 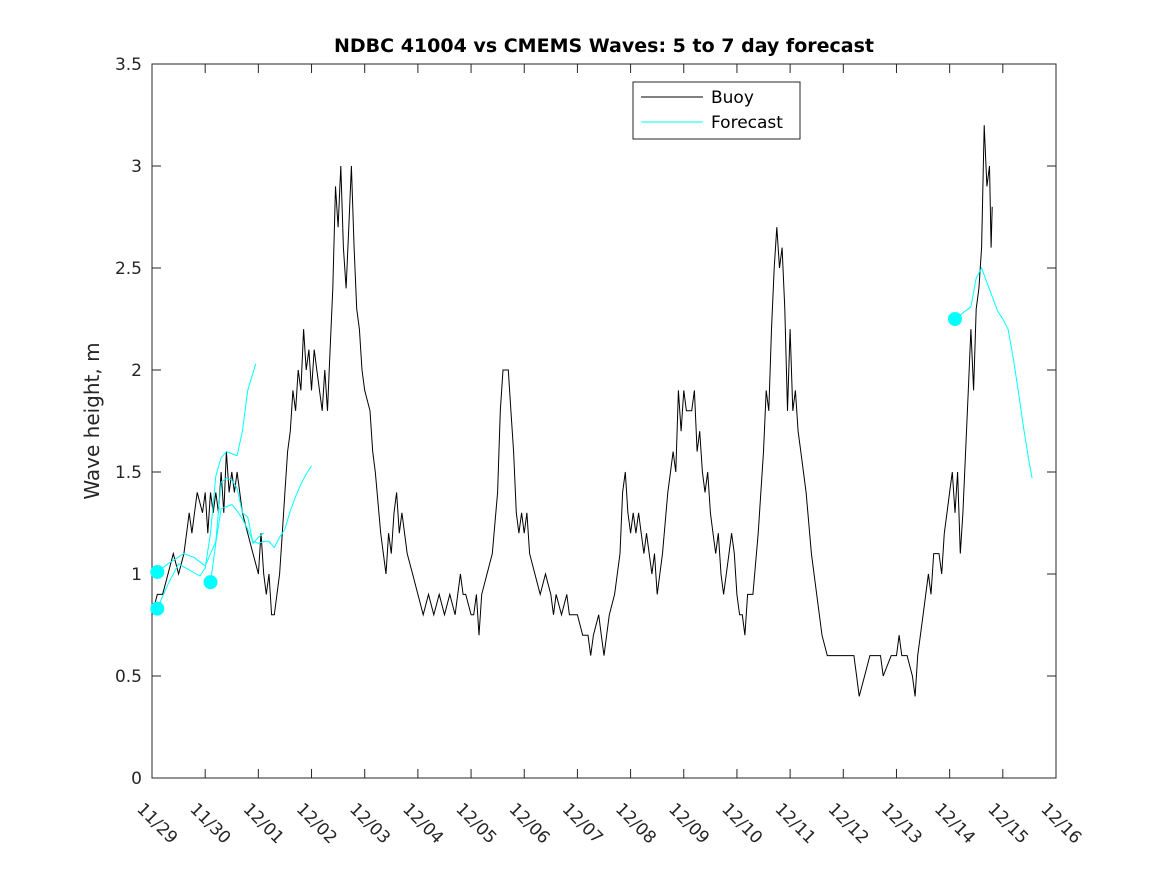 I want to click on x-tick-label: 12/03, so click(x=369, y=823).